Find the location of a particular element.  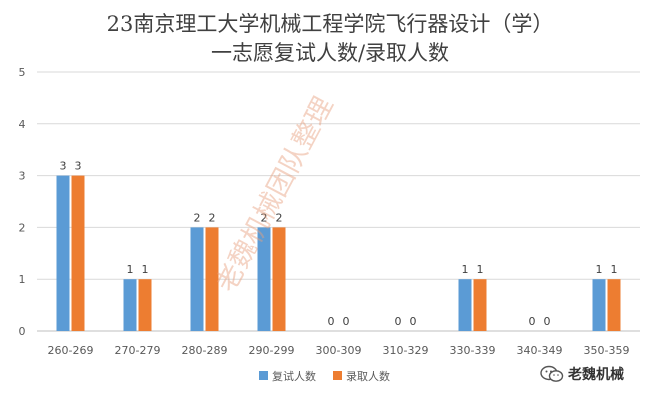

x-tick-label: 290-299 is located at coordinates (272, 350).